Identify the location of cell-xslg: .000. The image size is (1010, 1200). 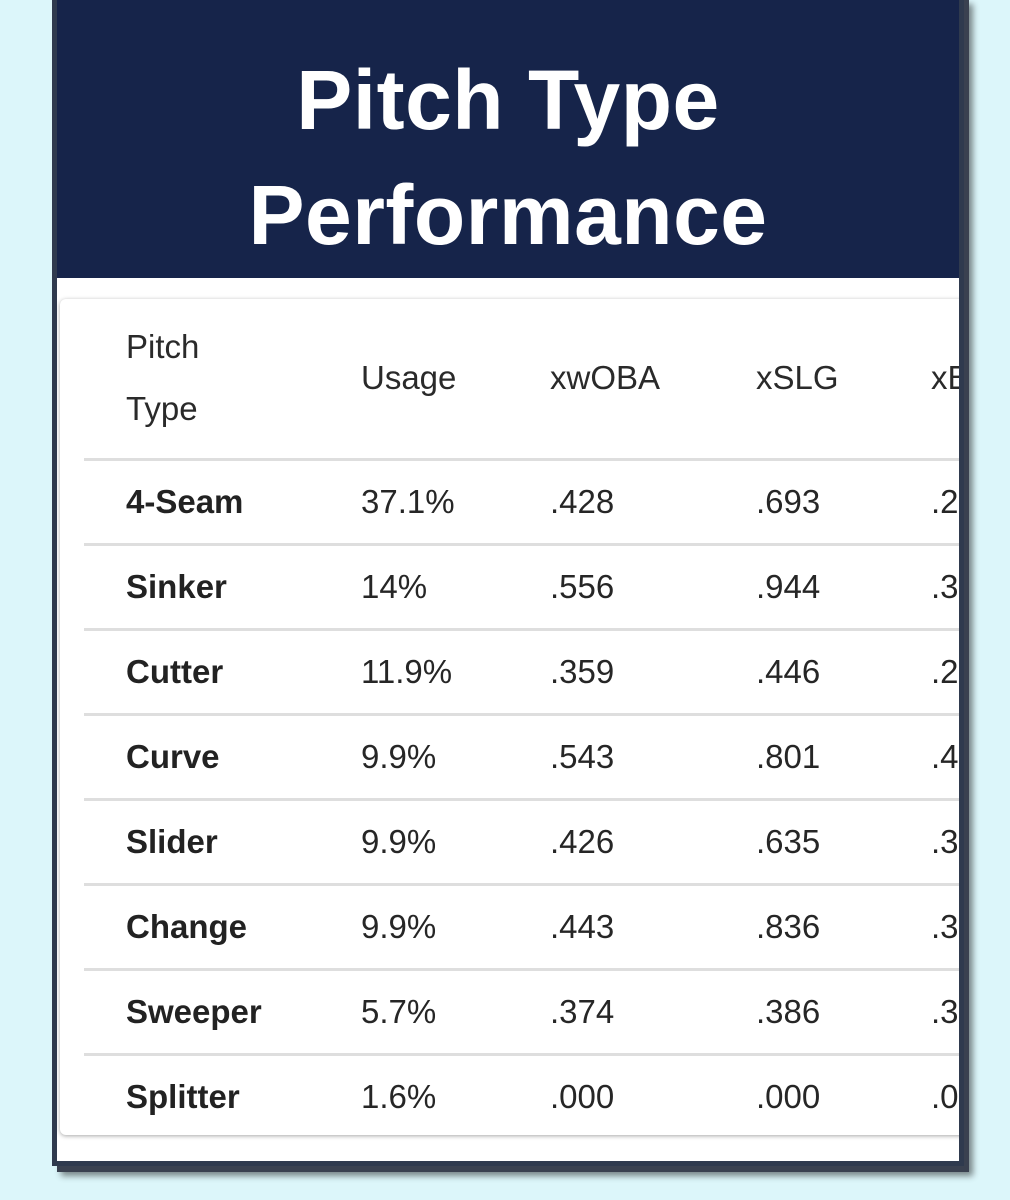
(788, 1097).